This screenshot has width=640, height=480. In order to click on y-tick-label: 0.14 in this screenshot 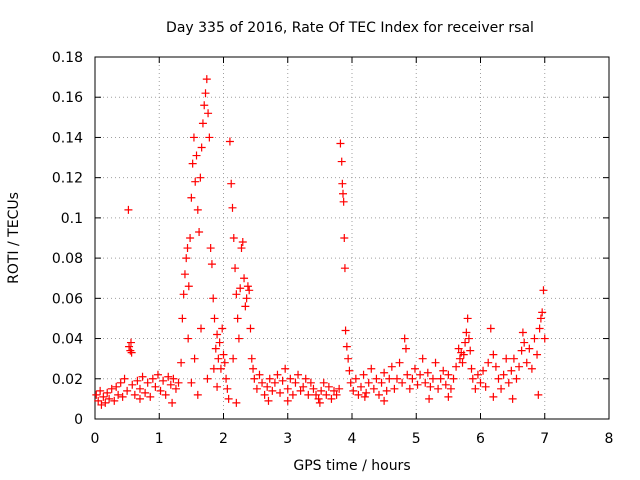, I will do `click(67, 138)`.